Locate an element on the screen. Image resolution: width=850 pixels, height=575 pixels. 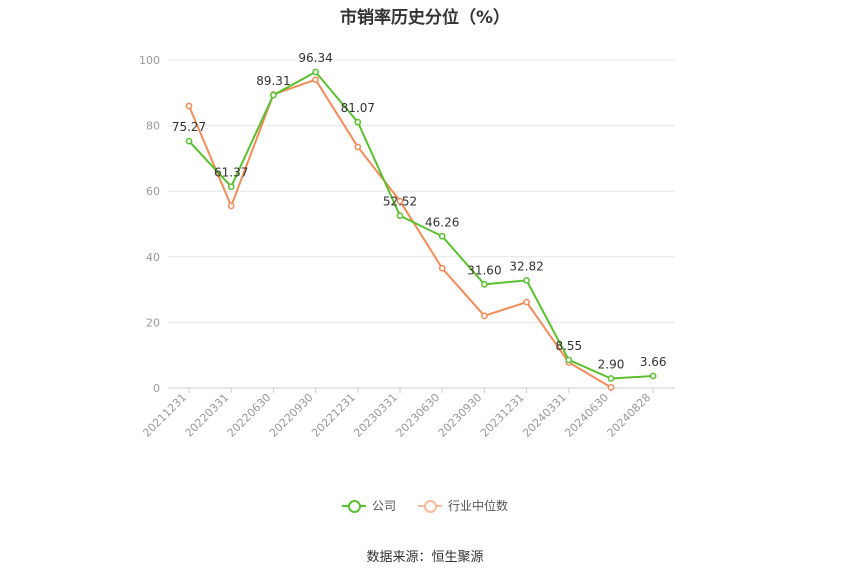
data-label-company-20230930: 31.60 is located at coordinates (484, 270).